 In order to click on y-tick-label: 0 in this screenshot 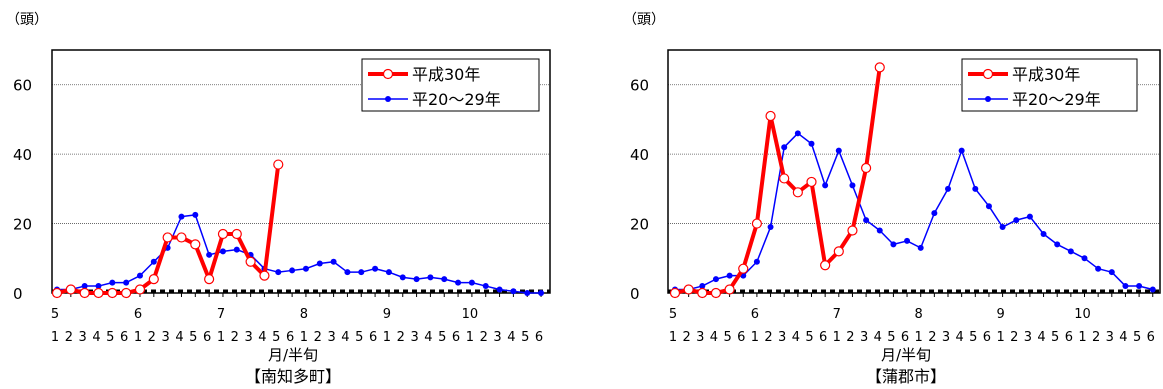, I will do `click(635, 294)`.